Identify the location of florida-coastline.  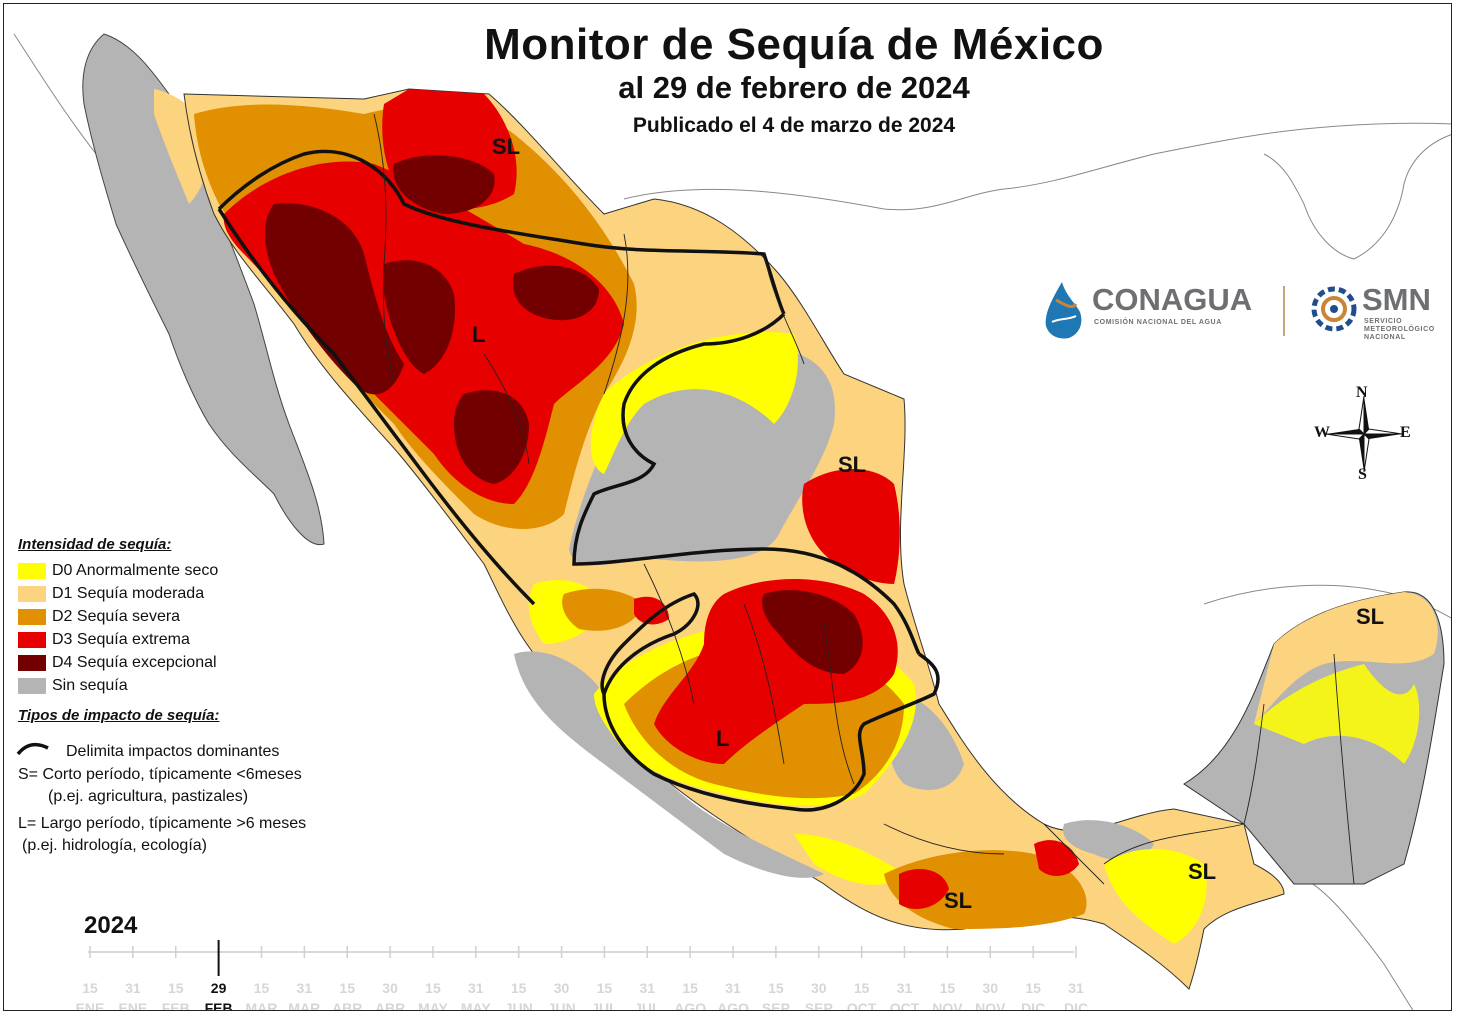
(1357, 197).